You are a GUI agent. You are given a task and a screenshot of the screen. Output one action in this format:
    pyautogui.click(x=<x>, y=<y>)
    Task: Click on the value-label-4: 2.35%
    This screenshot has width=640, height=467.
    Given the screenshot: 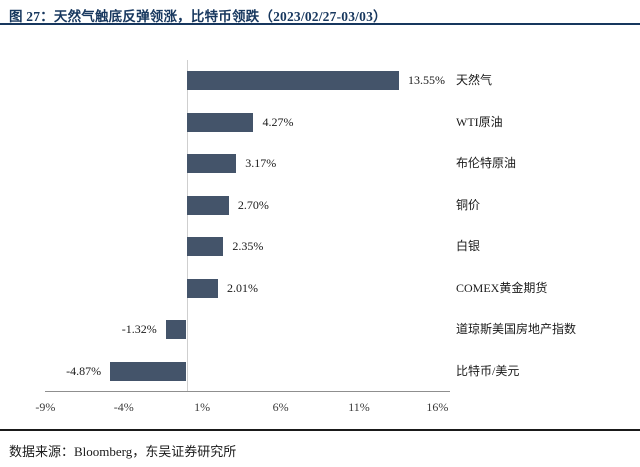 What is the action you would take?
    pyautogui.click(x=248, y=246)
    